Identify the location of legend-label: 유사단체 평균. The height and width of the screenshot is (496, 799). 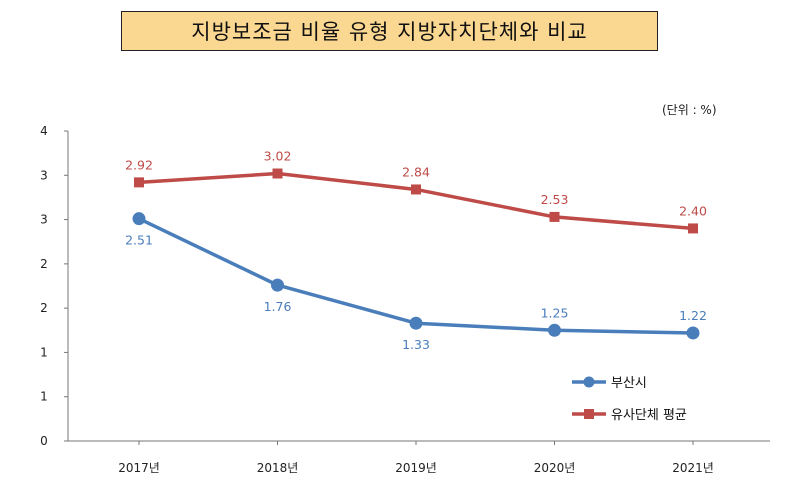
(649, 415).